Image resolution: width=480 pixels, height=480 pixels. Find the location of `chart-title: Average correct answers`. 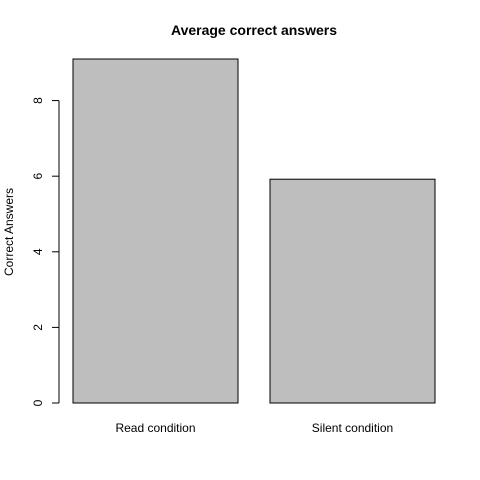

chart-title: Average correct answers is located at coordinates (254, 30).